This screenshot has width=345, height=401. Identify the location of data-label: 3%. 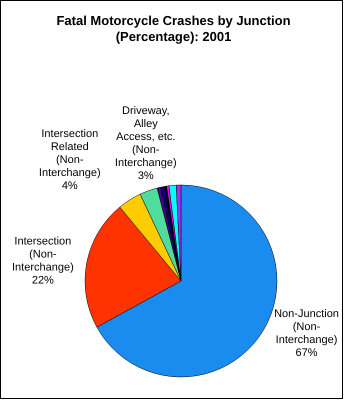
(146, 176).